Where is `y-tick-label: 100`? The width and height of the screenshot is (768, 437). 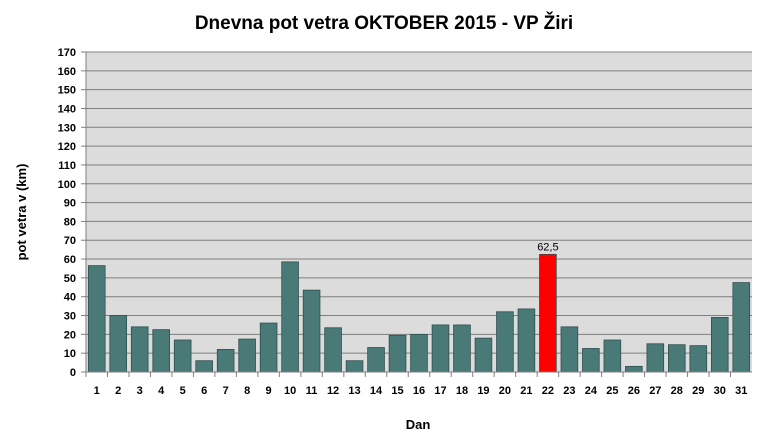 y-tick-label: 100 is located at coordinates (67, 185).